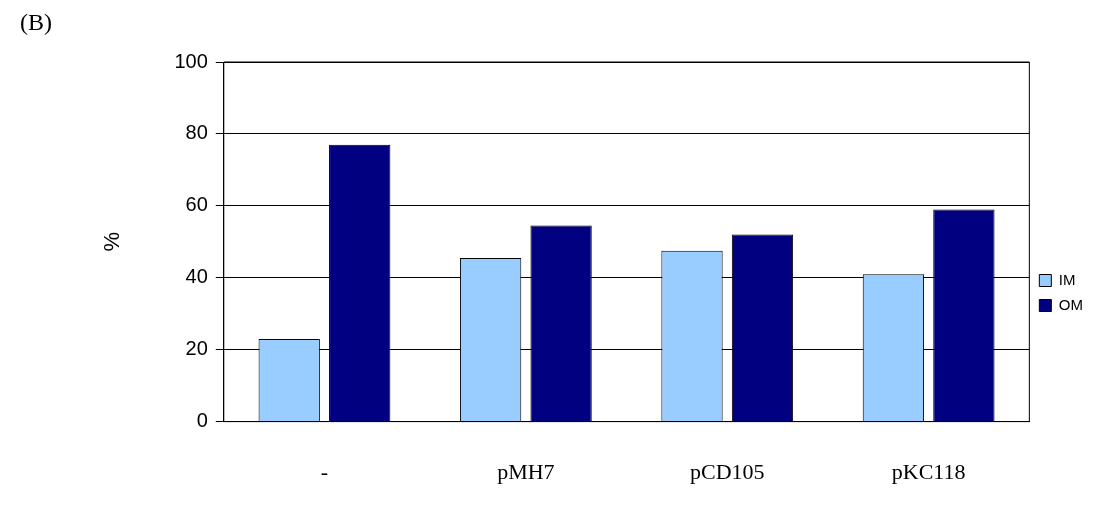 The height and width of the screenshot is (524, 1113). Describe the element at coordinates (36, 22) in the screenshot. I see `text: (B)` at that location.